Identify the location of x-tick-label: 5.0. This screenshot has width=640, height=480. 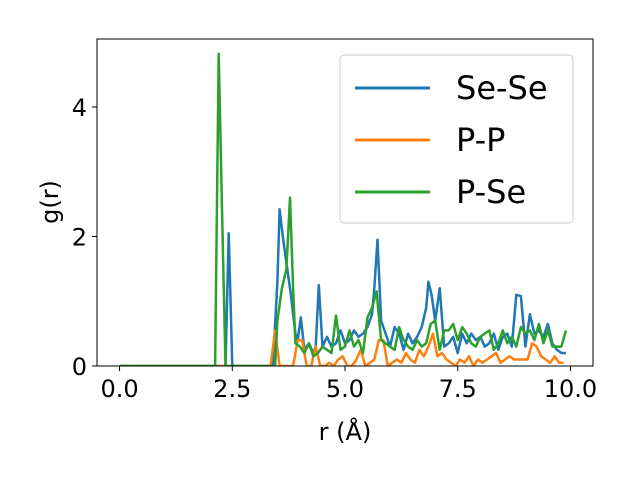
(345, 389).